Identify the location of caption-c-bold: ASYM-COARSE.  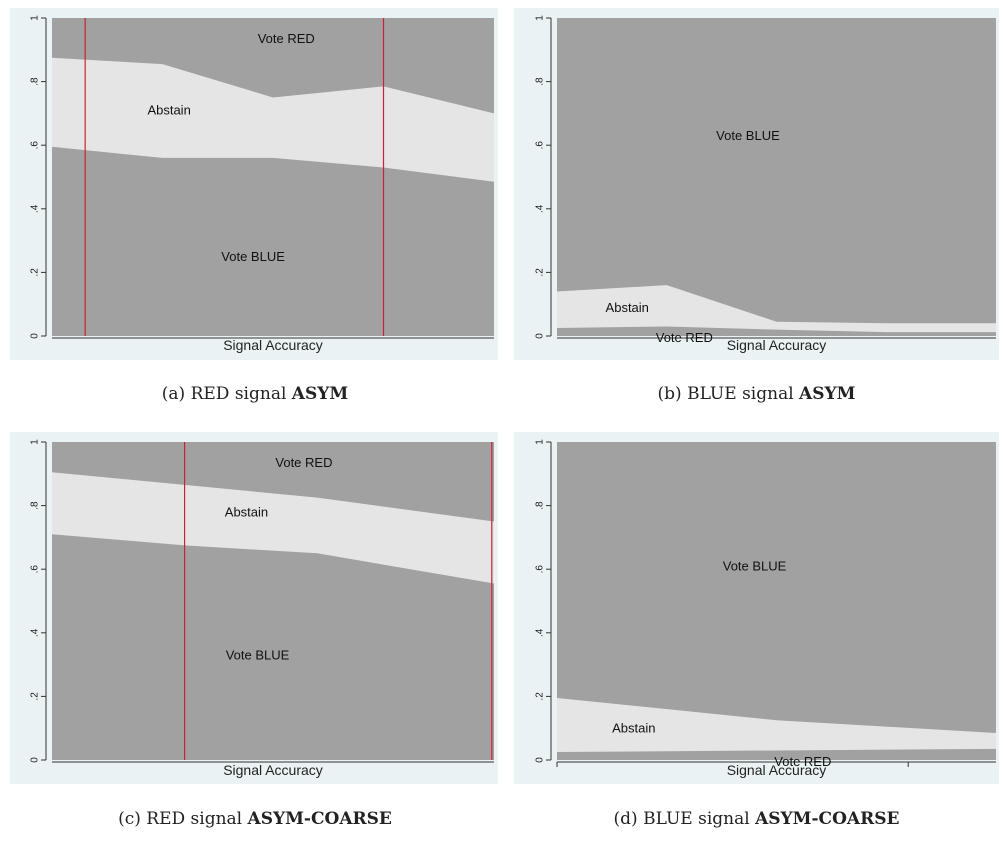
(319, 819).